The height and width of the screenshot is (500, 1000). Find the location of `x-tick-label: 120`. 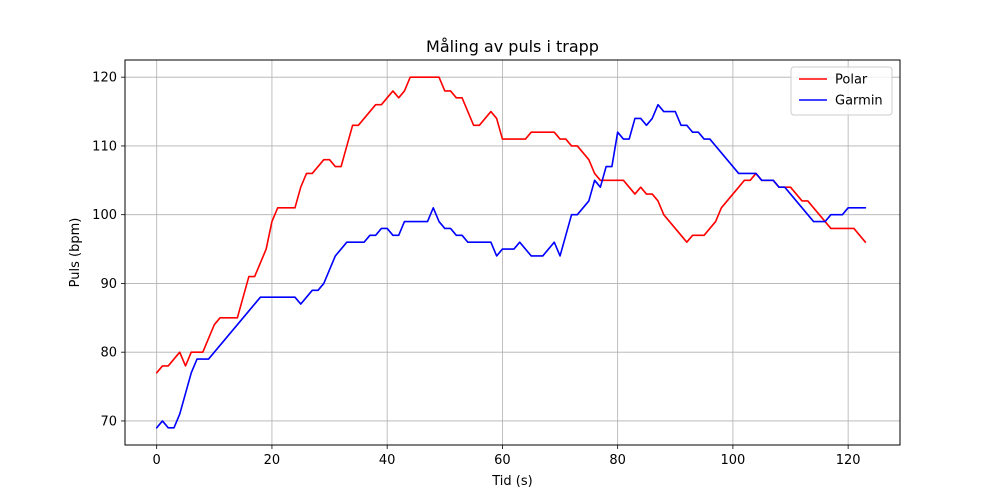

x-tick-label: 120 is located at coordinates (848, 460).